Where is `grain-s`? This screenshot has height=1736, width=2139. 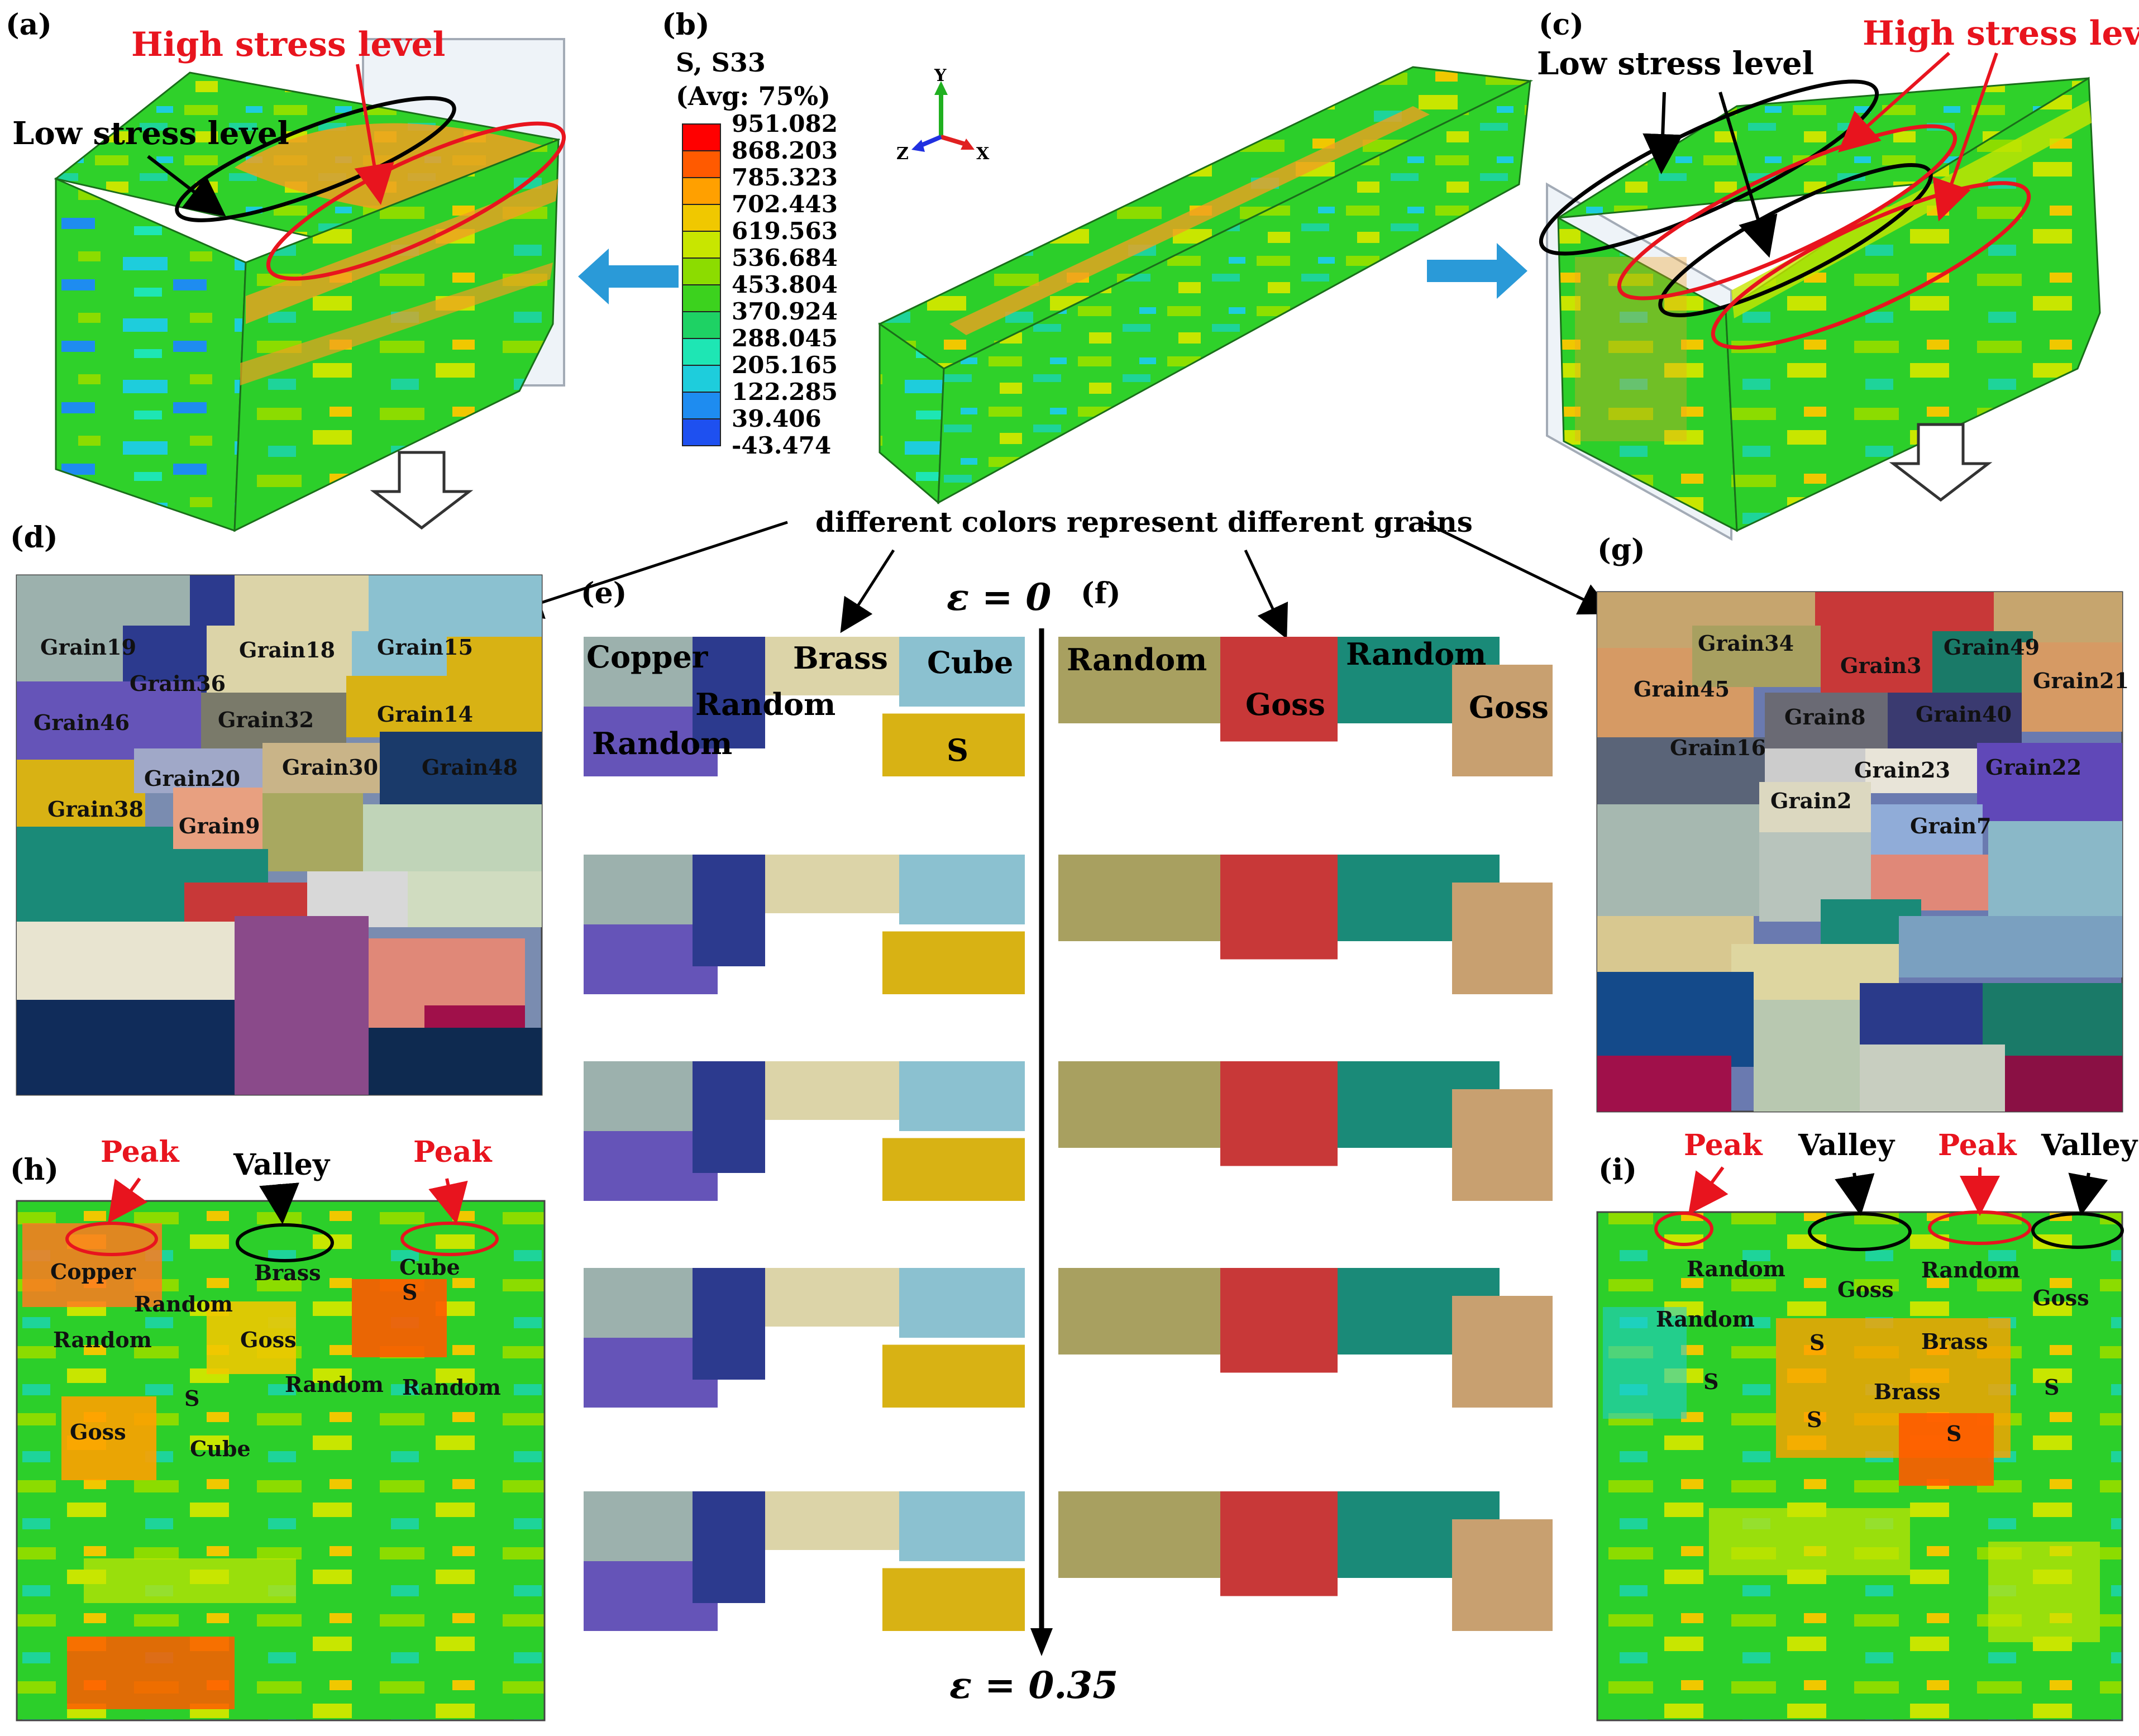 grain-s is located at coordinates (953, 1169).